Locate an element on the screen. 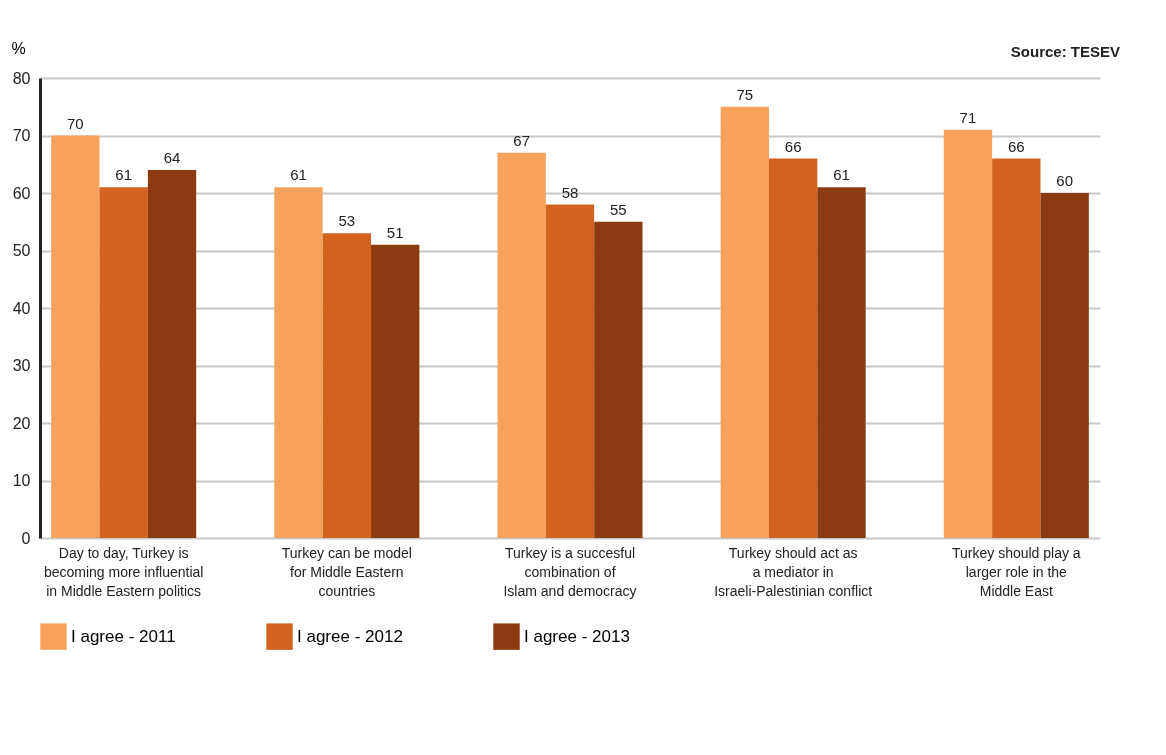  legend-label: I agree - 2011 is located at coordinates (123, 636).